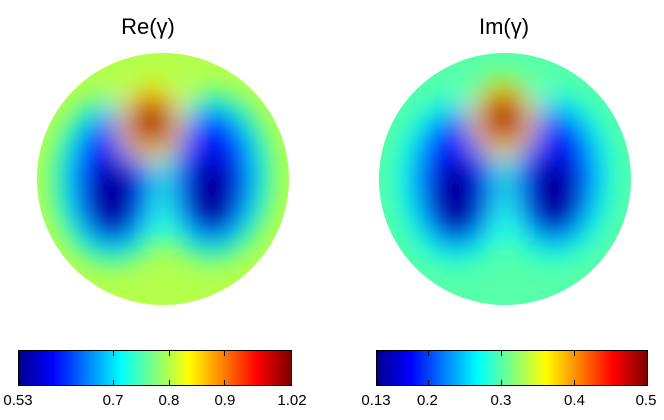 Image resolution: width=664 pixels, height=420 pixels. What do you see at coordinates (505, 187) in the screenshot?
I see `heatmap-channel` at bounding box center [505, 187].